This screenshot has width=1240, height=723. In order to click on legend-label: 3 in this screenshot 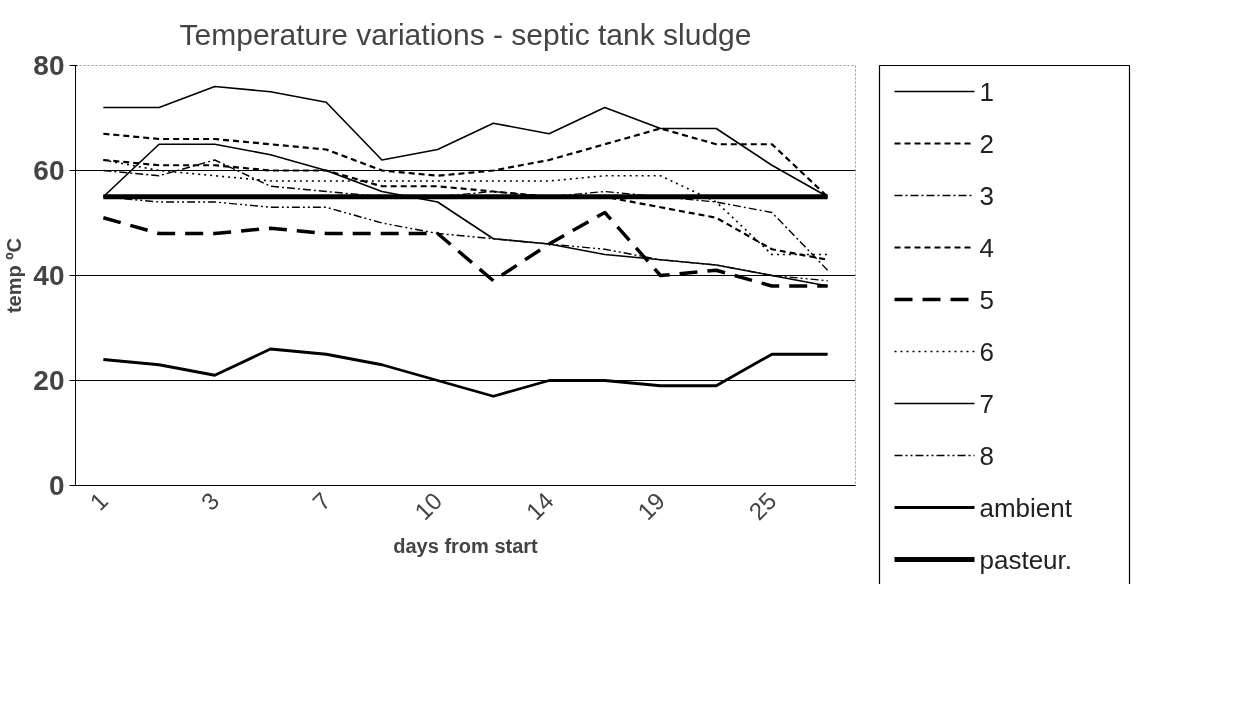, I will do `click(986, 195)`.